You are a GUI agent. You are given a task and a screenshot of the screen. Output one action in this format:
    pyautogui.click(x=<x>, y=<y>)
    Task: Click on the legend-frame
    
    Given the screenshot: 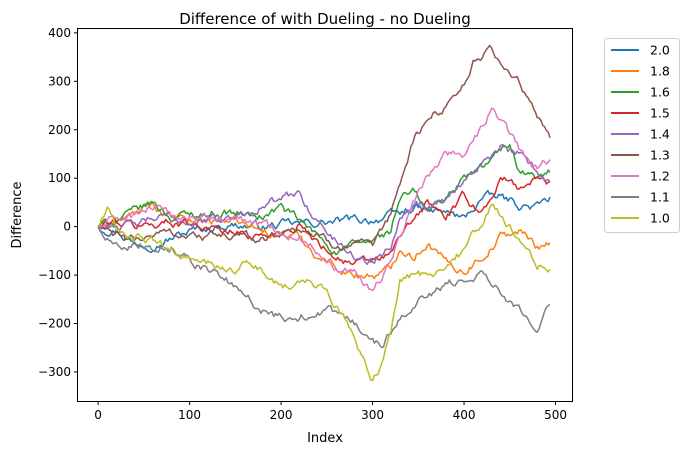 What is the action you would take?
    pyautogui.click(x=642, y=135)
    